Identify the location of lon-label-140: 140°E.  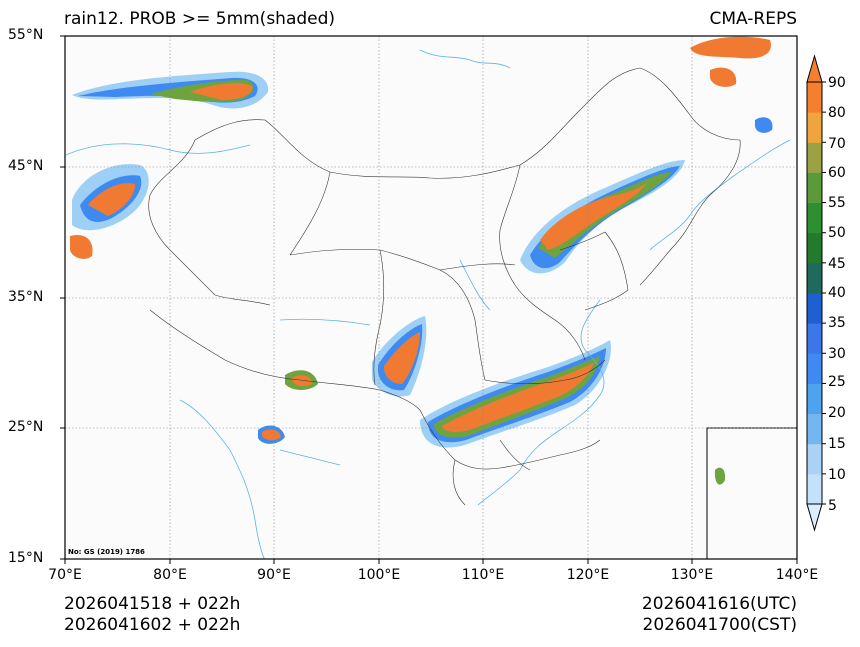
(797, 575).